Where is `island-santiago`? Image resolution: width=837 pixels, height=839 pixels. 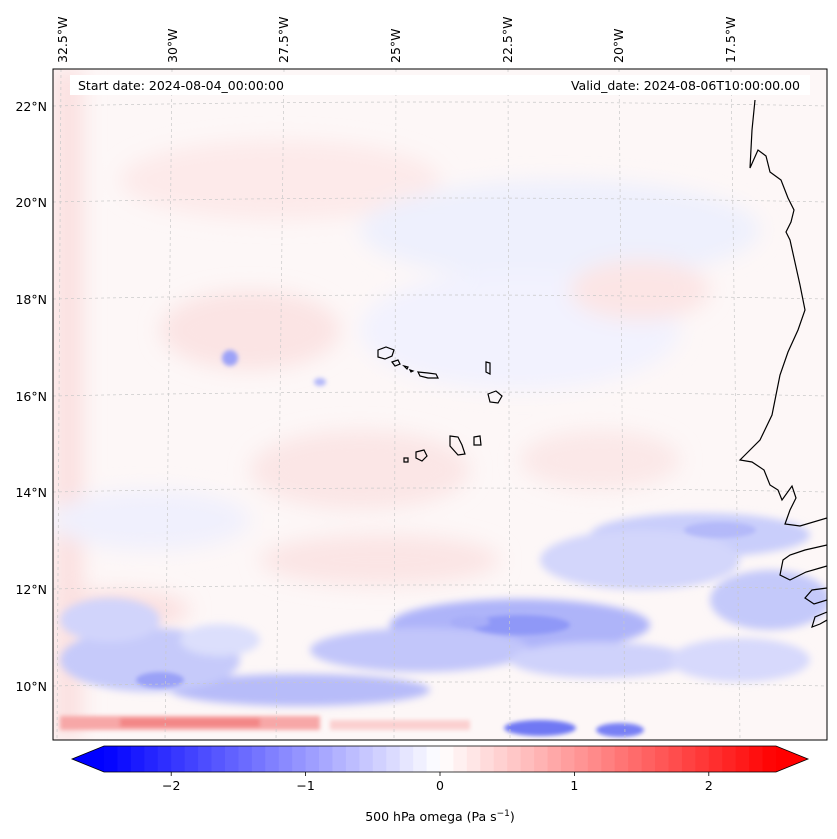
island-santiago is located at coordinates (457, 445).